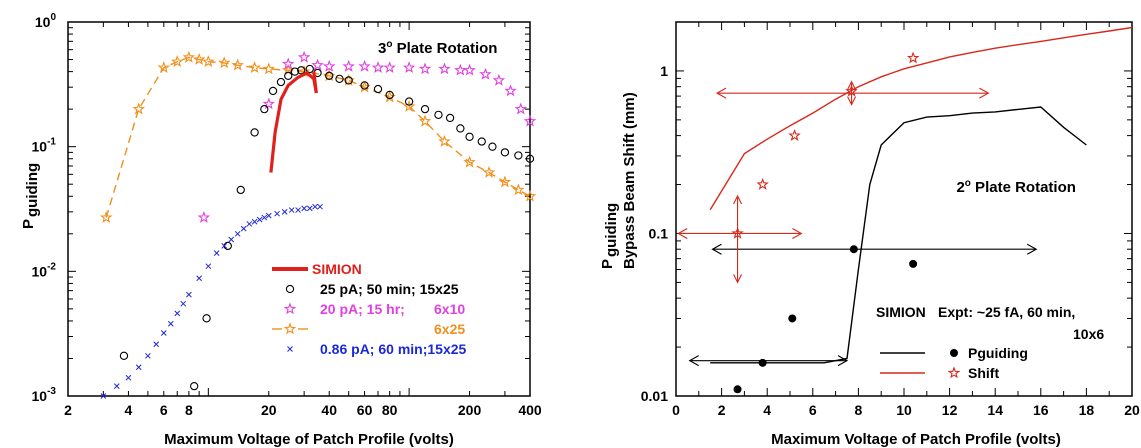  I want to click on legend-row: 25 pA; 50 min; 15x25, so click(372, 289).